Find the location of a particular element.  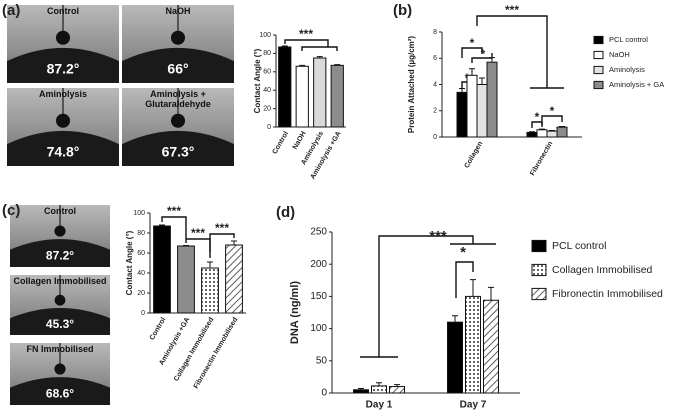

y-tick-label: 80 is located at coordinates (141, 233).